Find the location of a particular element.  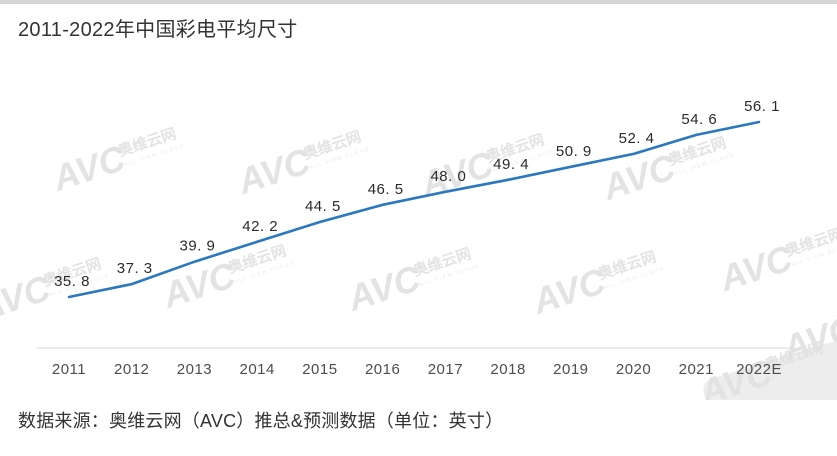

x-tick-label: 2015 is located at coordinates (319, 369).